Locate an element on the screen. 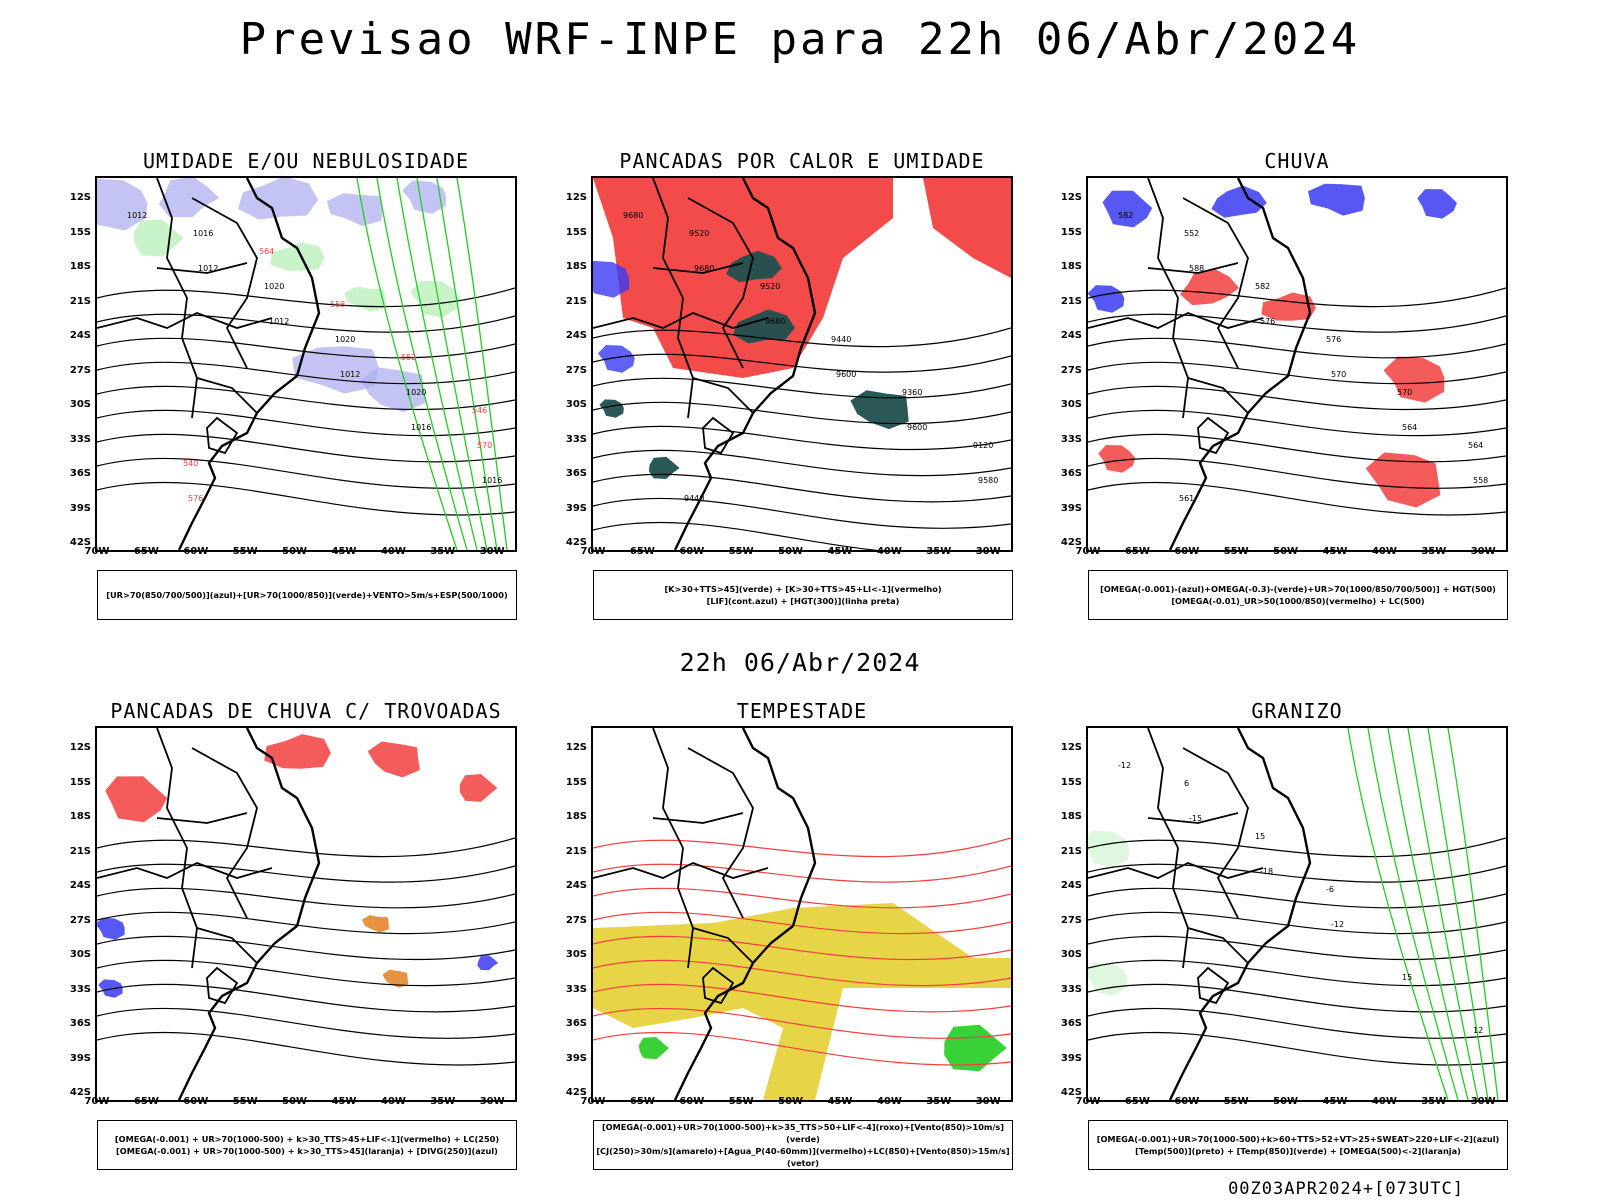 This screenshot has width=1600, height=1200. contour-label: 9580 is located at coordinates (988, 480).